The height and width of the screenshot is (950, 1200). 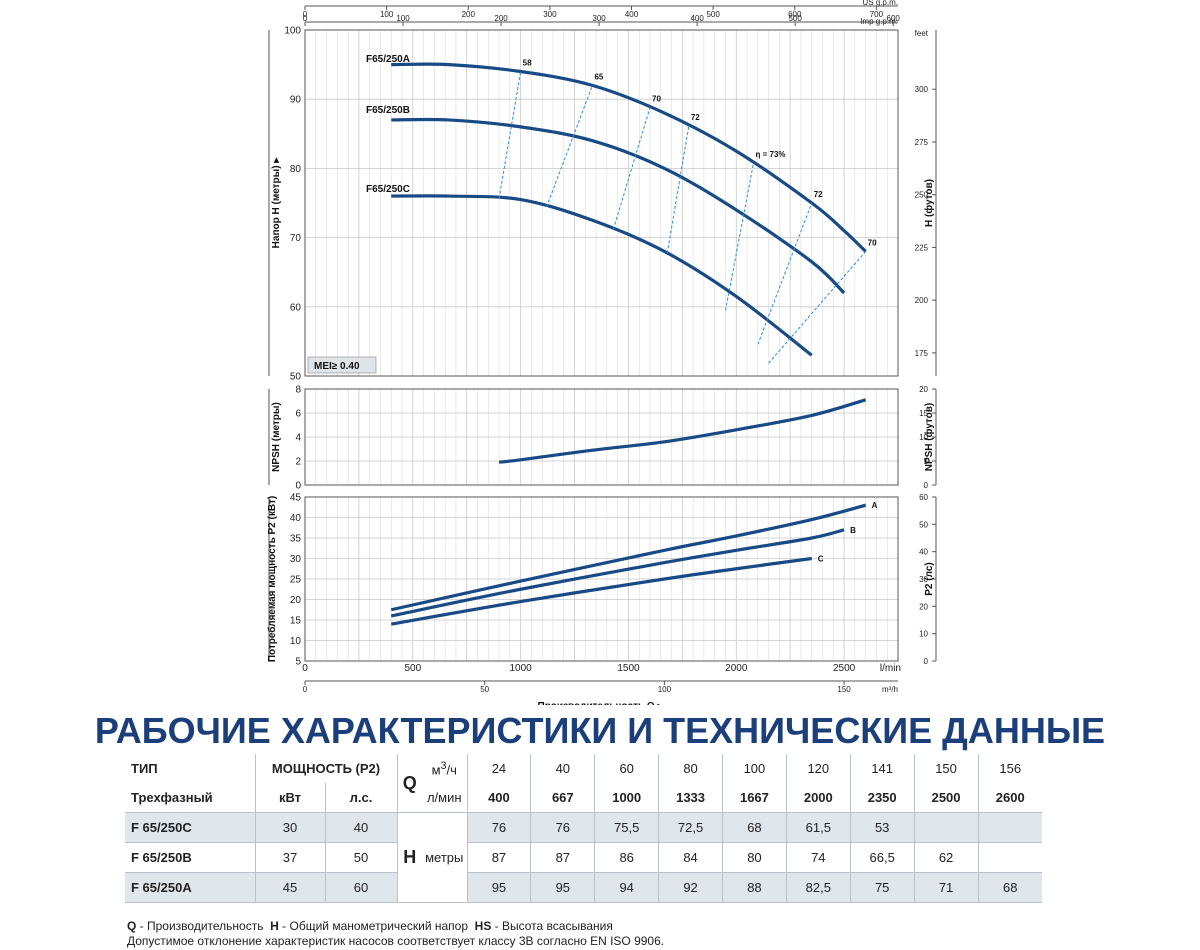 What do you see at coordinates (296, 518) in the screenshot?
I see `y-tick-label: 40` at bounding box center [296, 518].